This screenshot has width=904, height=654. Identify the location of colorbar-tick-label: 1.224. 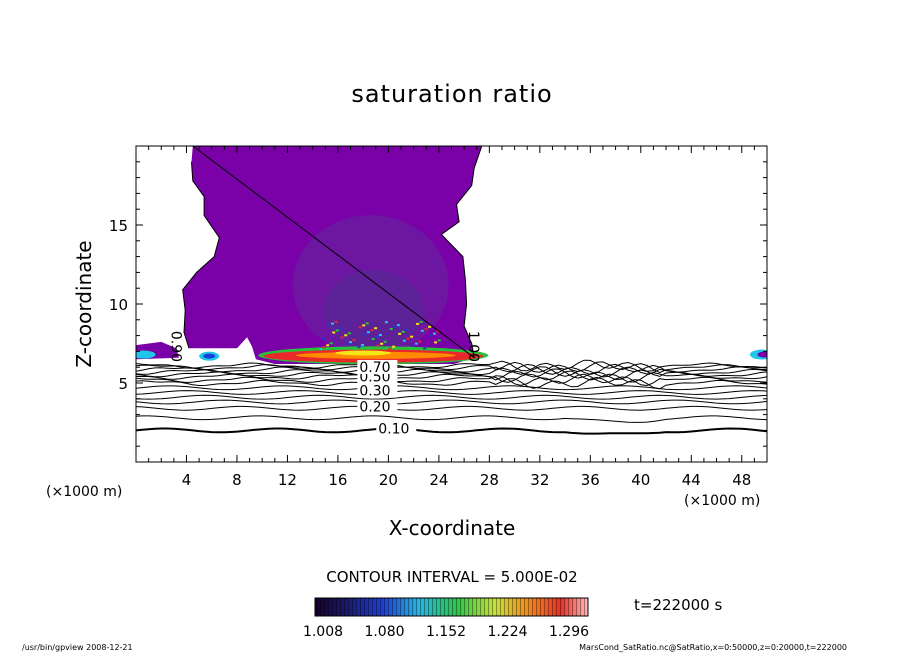
(507, 632).